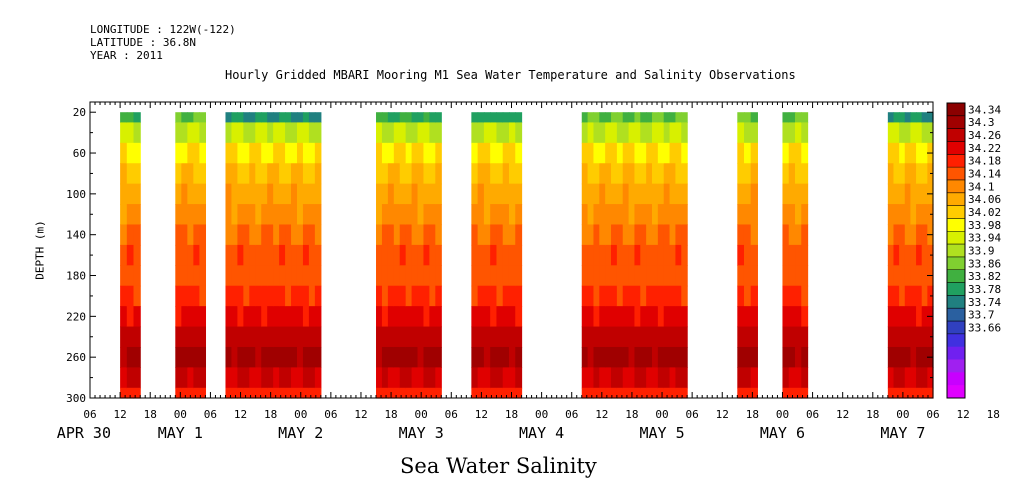 Image resolution: width=1009 pixels, height=504 pixels. What do you see at coordinates (163, 29) in the screenshot?
I see `longitude-label: LONGITUDE : 122W(-122)` at bounding box center [163, 29].